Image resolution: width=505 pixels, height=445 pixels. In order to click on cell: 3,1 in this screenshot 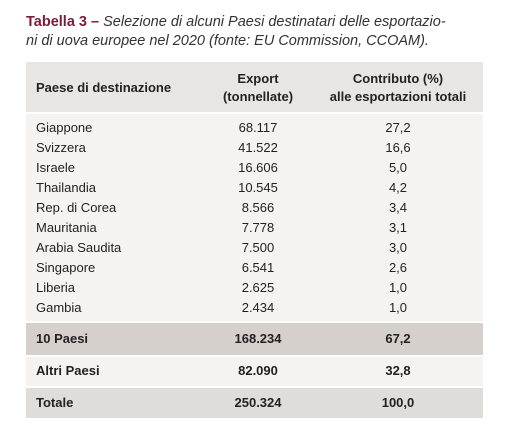, I will do `click(398, 227)`.